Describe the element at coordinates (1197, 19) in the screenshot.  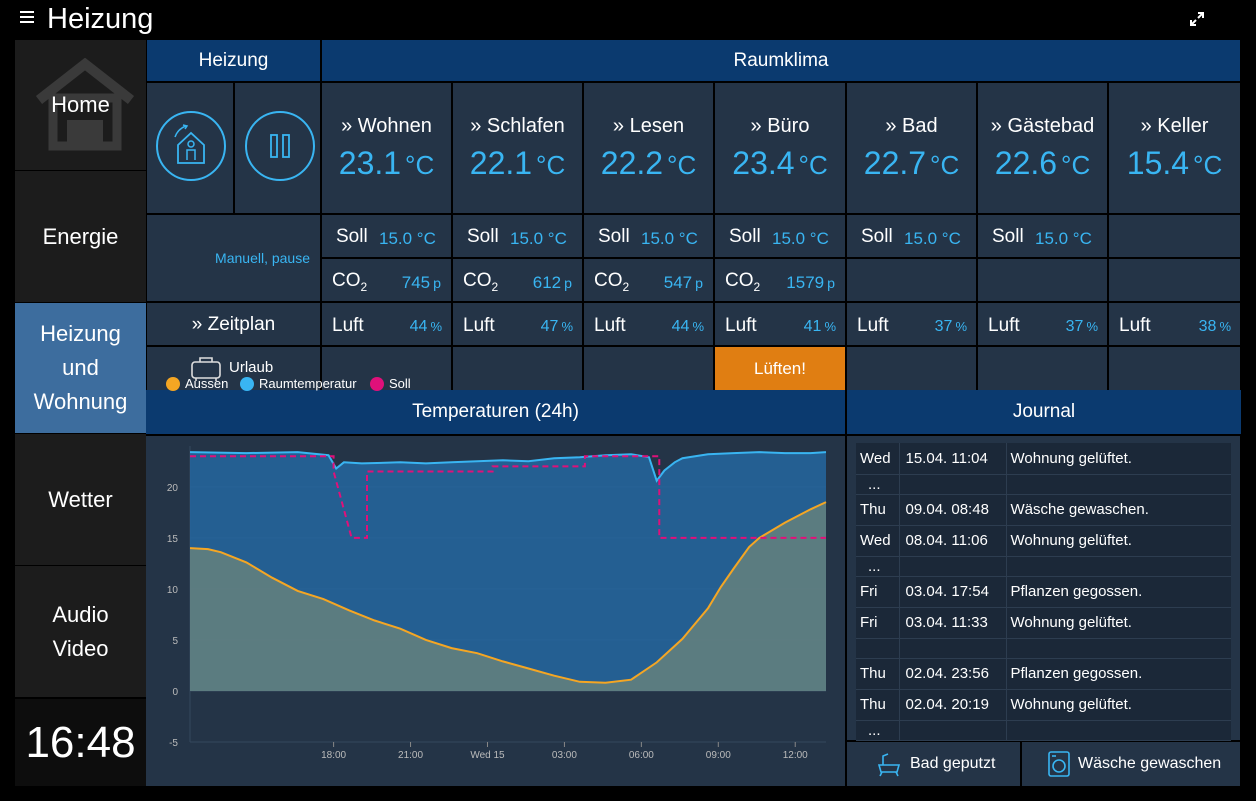
I see `fullscreen-icon` at that location.